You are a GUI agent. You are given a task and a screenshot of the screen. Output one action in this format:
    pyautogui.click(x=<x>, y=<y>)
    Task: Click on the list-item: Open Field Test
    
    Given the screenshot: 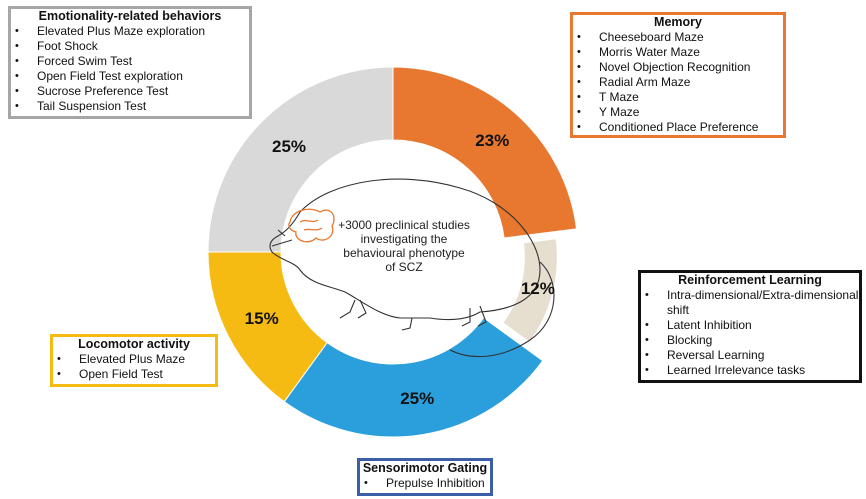 What is the action you would take?
    pyautogui.click(x=134, y=374)
    